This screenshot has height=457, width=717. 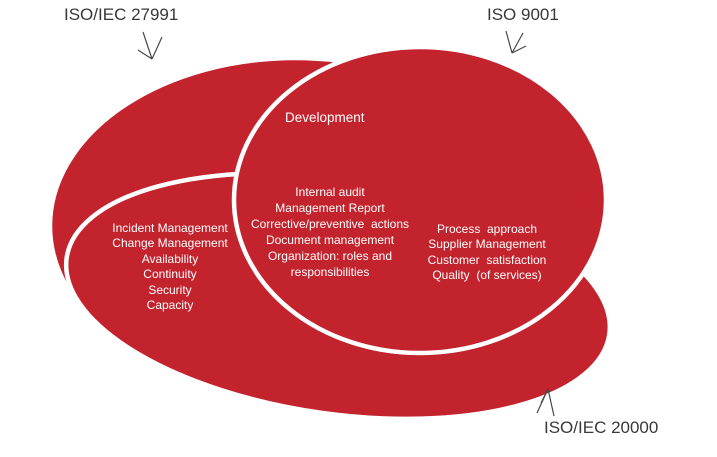 What do you see at coordinates (170, 289) in the screenshot?
I see `zone-line: Security` at bounding box center [170, 289].